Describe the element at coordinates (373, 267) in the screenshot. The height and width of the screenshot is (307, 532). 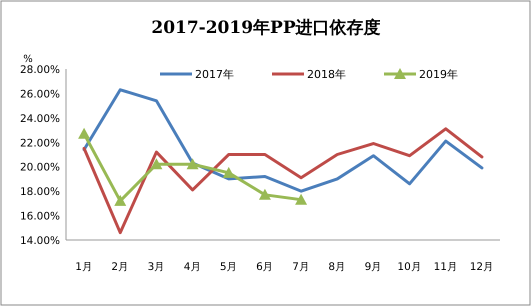
I see `x-tick-label: 9月` at that location.